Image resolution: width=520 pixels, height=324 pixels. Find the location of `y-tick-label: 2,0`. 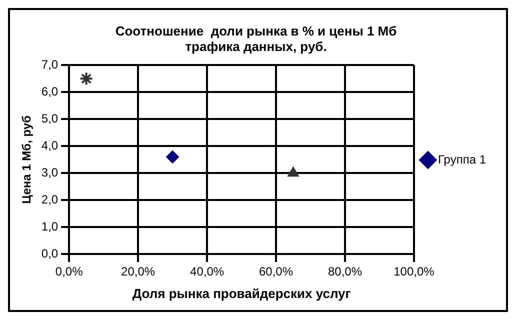

y-tick-label: 2,0 is located at coordinates (49, 199).